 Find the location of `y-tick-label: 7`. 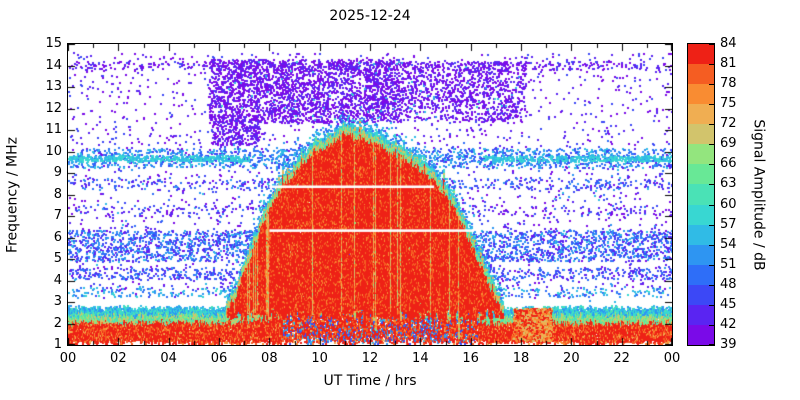

y-tick-label: 7 is located at coordinates (57, 215).